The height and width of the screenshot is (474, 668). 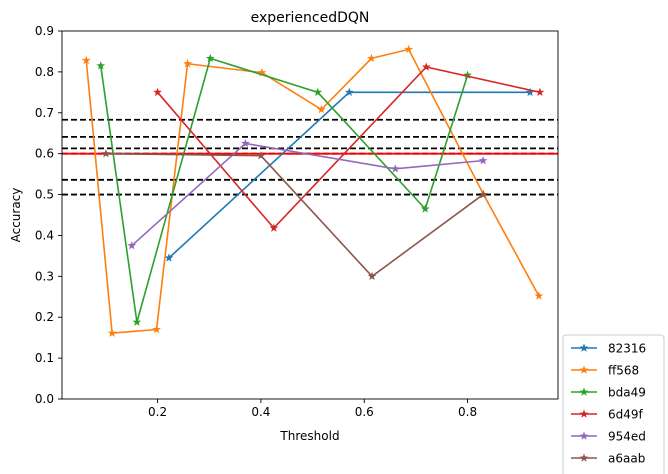 What do you see at coordinates (44, 195) in the screenshot?
I see `y-tick-label: 0.5` at bounding box center [44, 195].